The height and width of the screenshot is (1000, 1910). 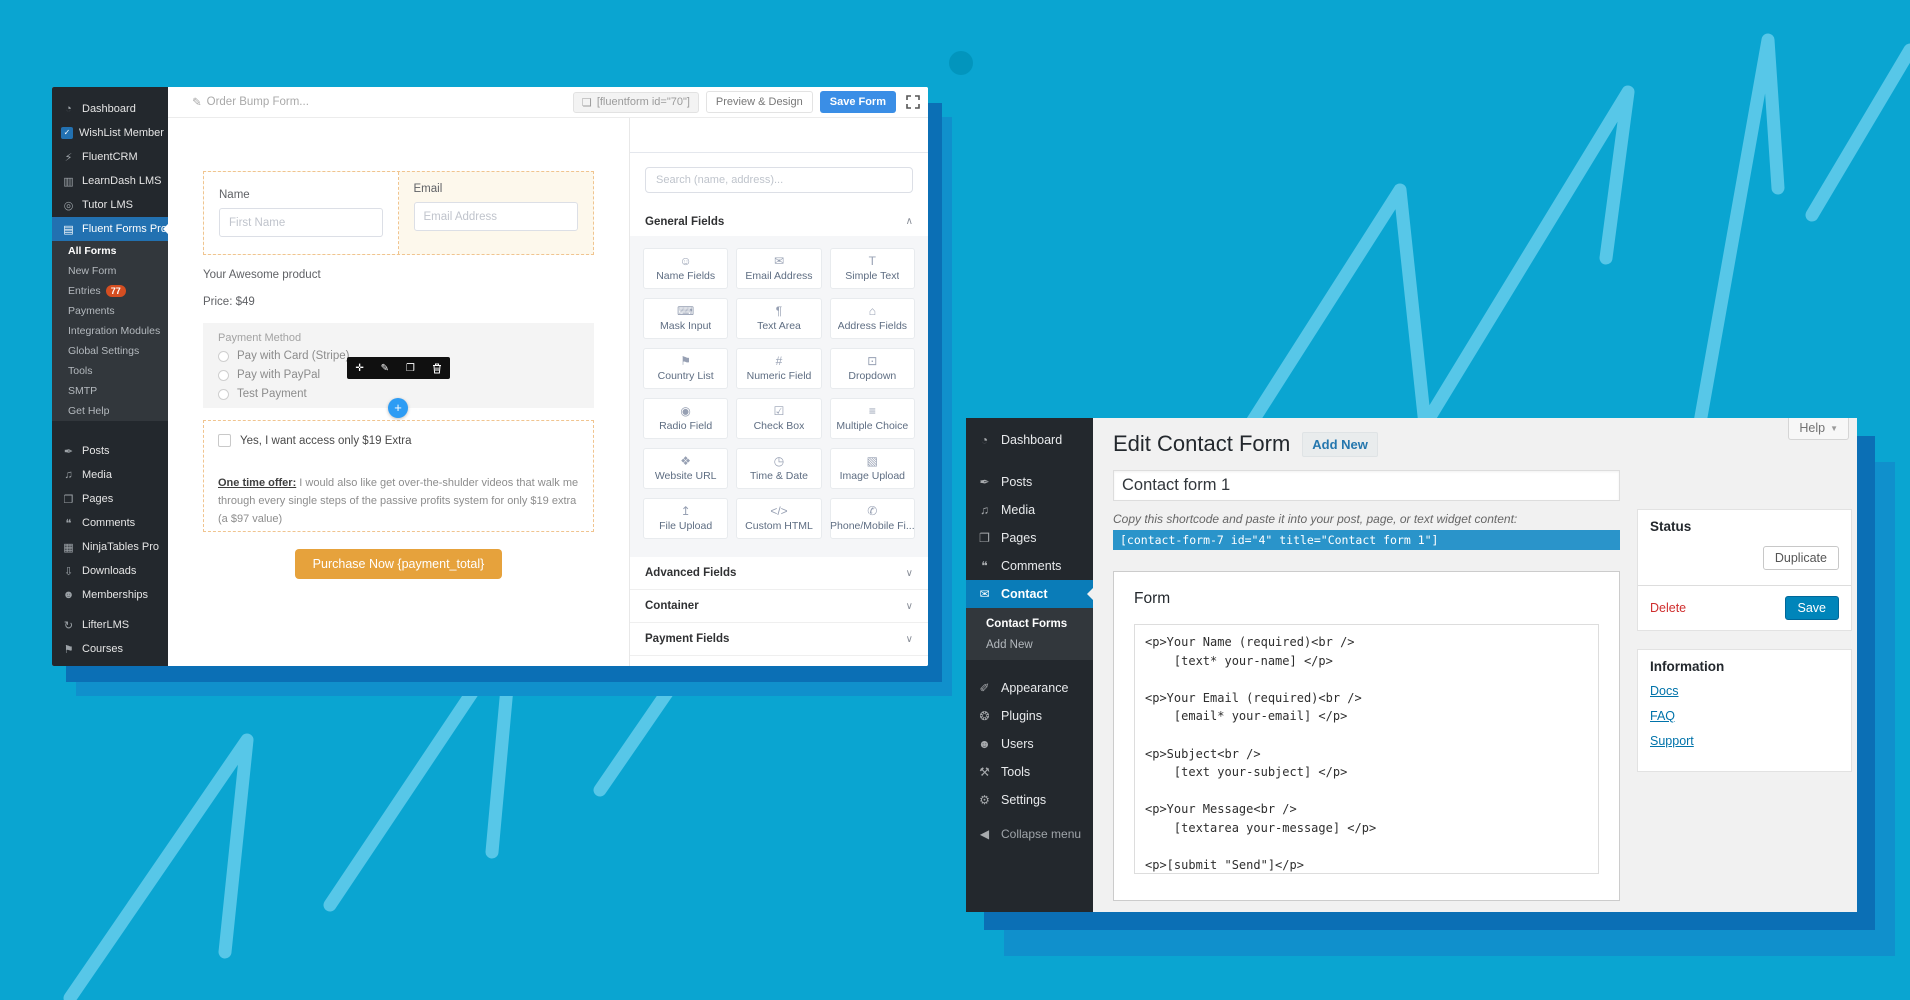 What do you see at coordinates (398, 375) in the screenshot?
I see `payment-option: Pay with PayPal` at bounding box center [398, 375].